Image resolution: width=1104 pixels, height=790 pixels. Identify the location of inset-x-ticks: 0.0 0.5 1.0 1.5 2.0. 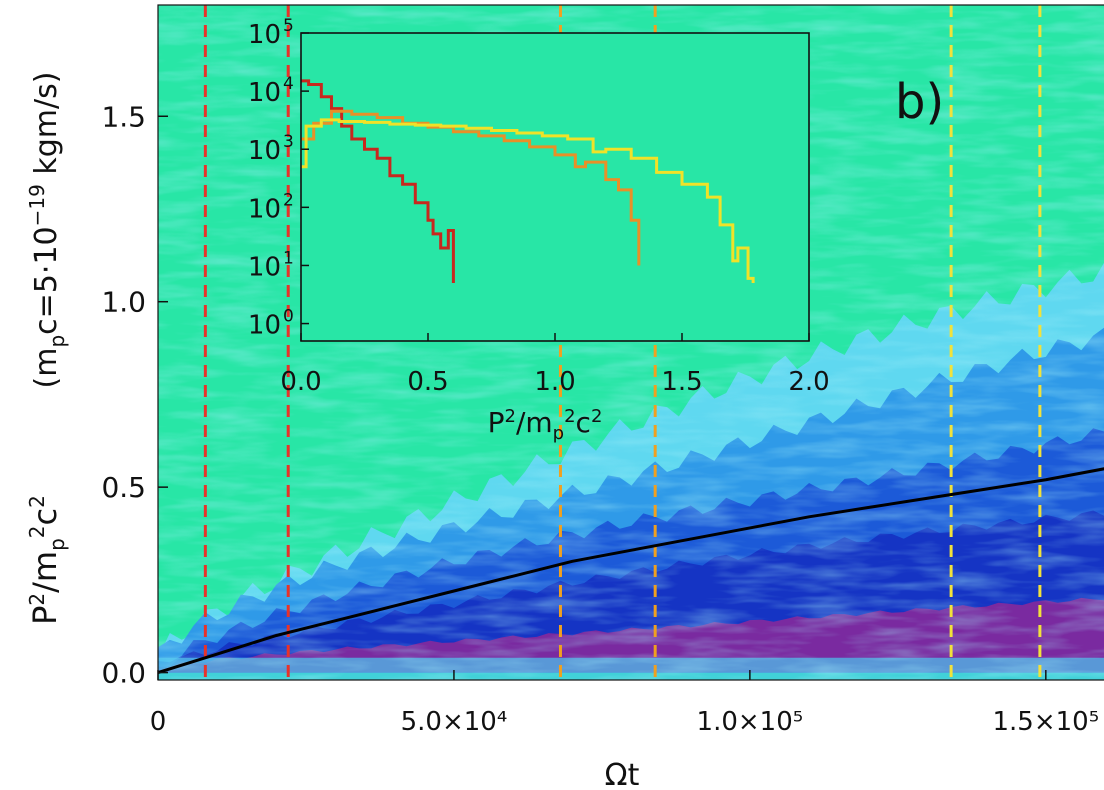
(555, 365).